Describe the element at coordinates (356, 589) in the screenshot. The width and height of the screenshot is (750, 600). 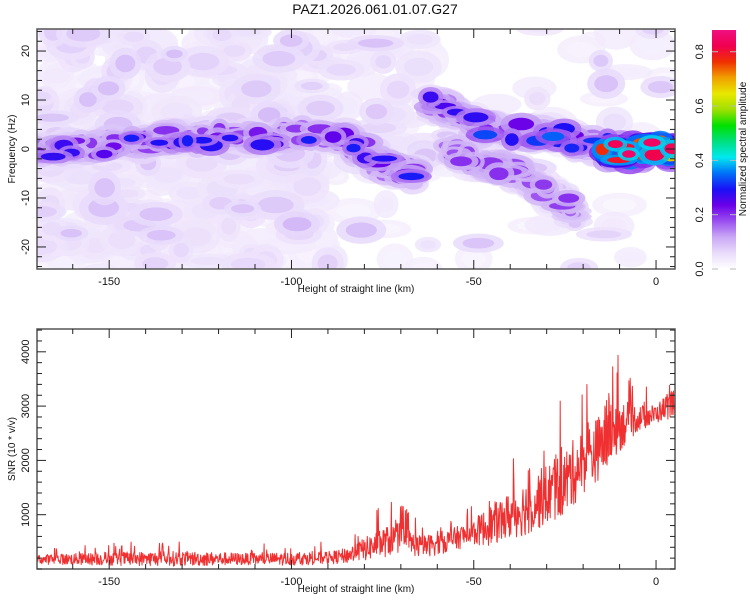
I see `snr-xlabel: Height of straight line (km)` at that location.